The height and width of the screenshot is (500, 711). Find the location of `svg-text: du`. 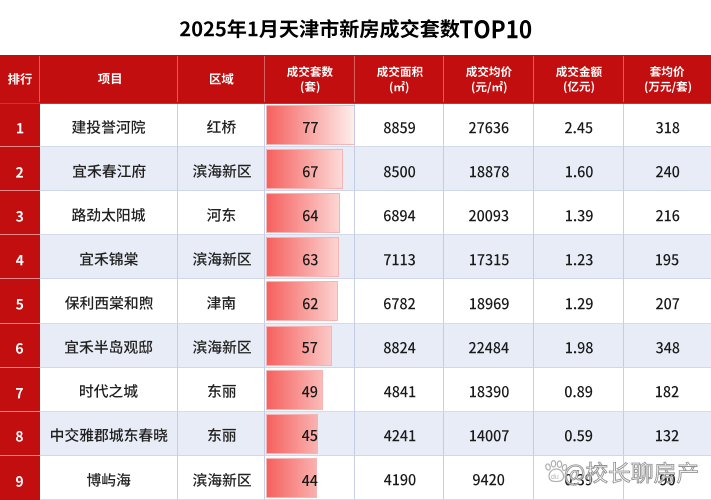

svg-text: du is located at coordinates (555, 477).